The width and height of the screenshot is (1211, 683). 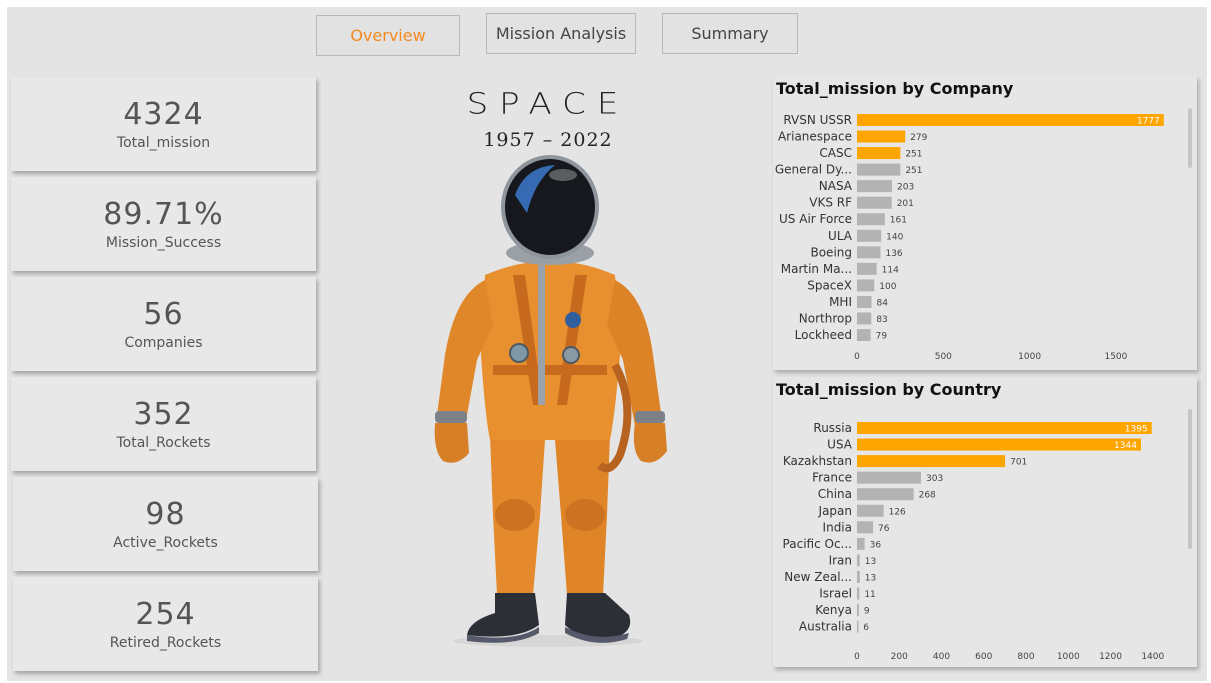 What do you see at coordinates (561, 33) in the screenshot?
I see `tab-mission-analysis: Mission Analysis` at bounding box center [561, 33].